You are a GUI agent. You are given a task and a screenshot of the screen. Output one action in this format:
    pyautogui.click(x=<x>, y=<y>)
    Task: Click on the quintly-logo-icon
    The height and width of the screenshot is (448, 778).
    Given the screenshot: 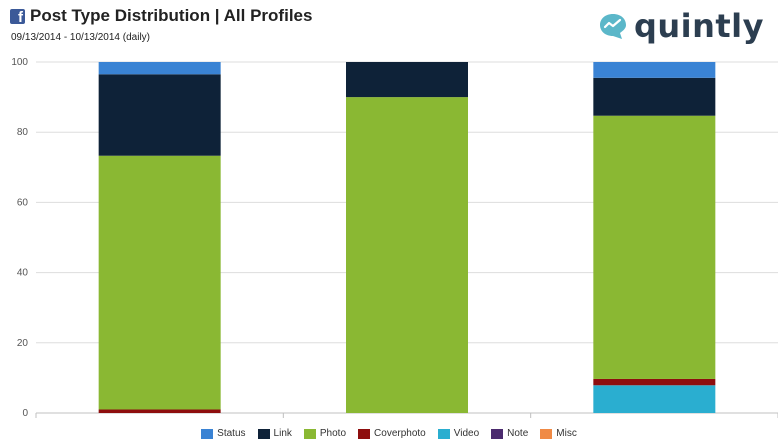 What is the action you would take?
    pyautogui.click(x=612, y=26)
    